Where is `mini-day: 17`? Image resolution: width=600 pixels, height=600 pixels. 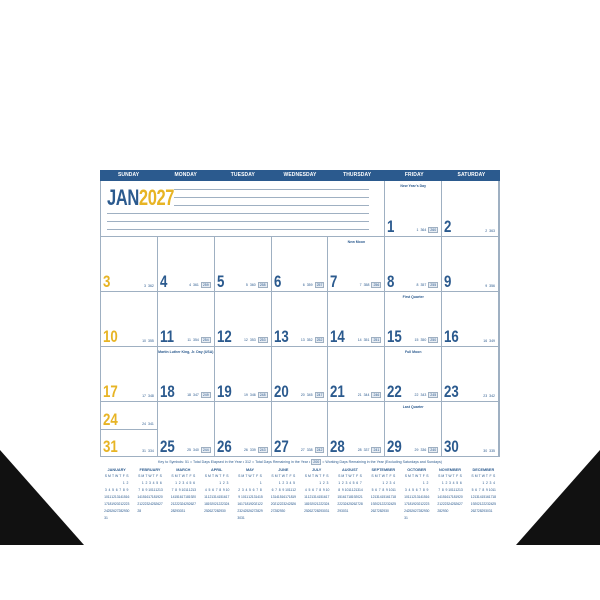 mini-day: 17 is located at coordinates (243, 504).